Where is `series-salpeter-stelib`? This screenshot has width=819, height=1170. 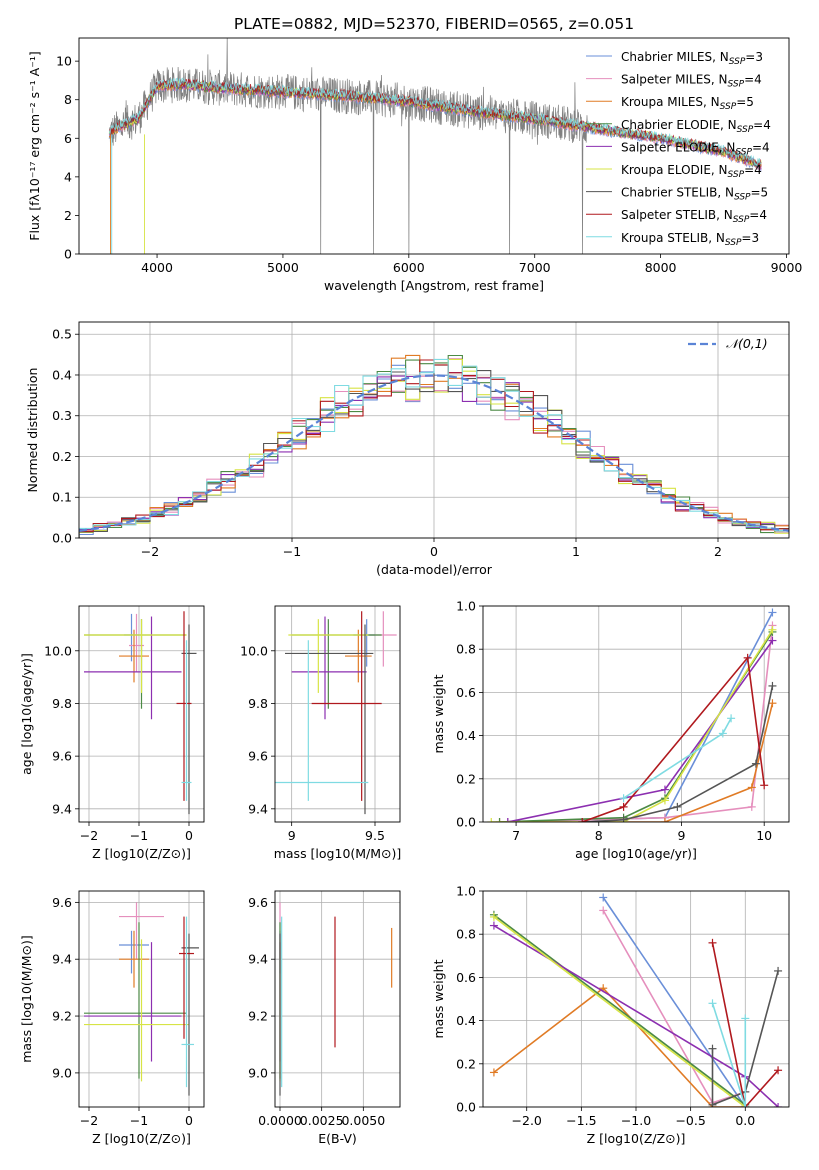
series-salpeter-stelib is located at coordinates (673, 737).